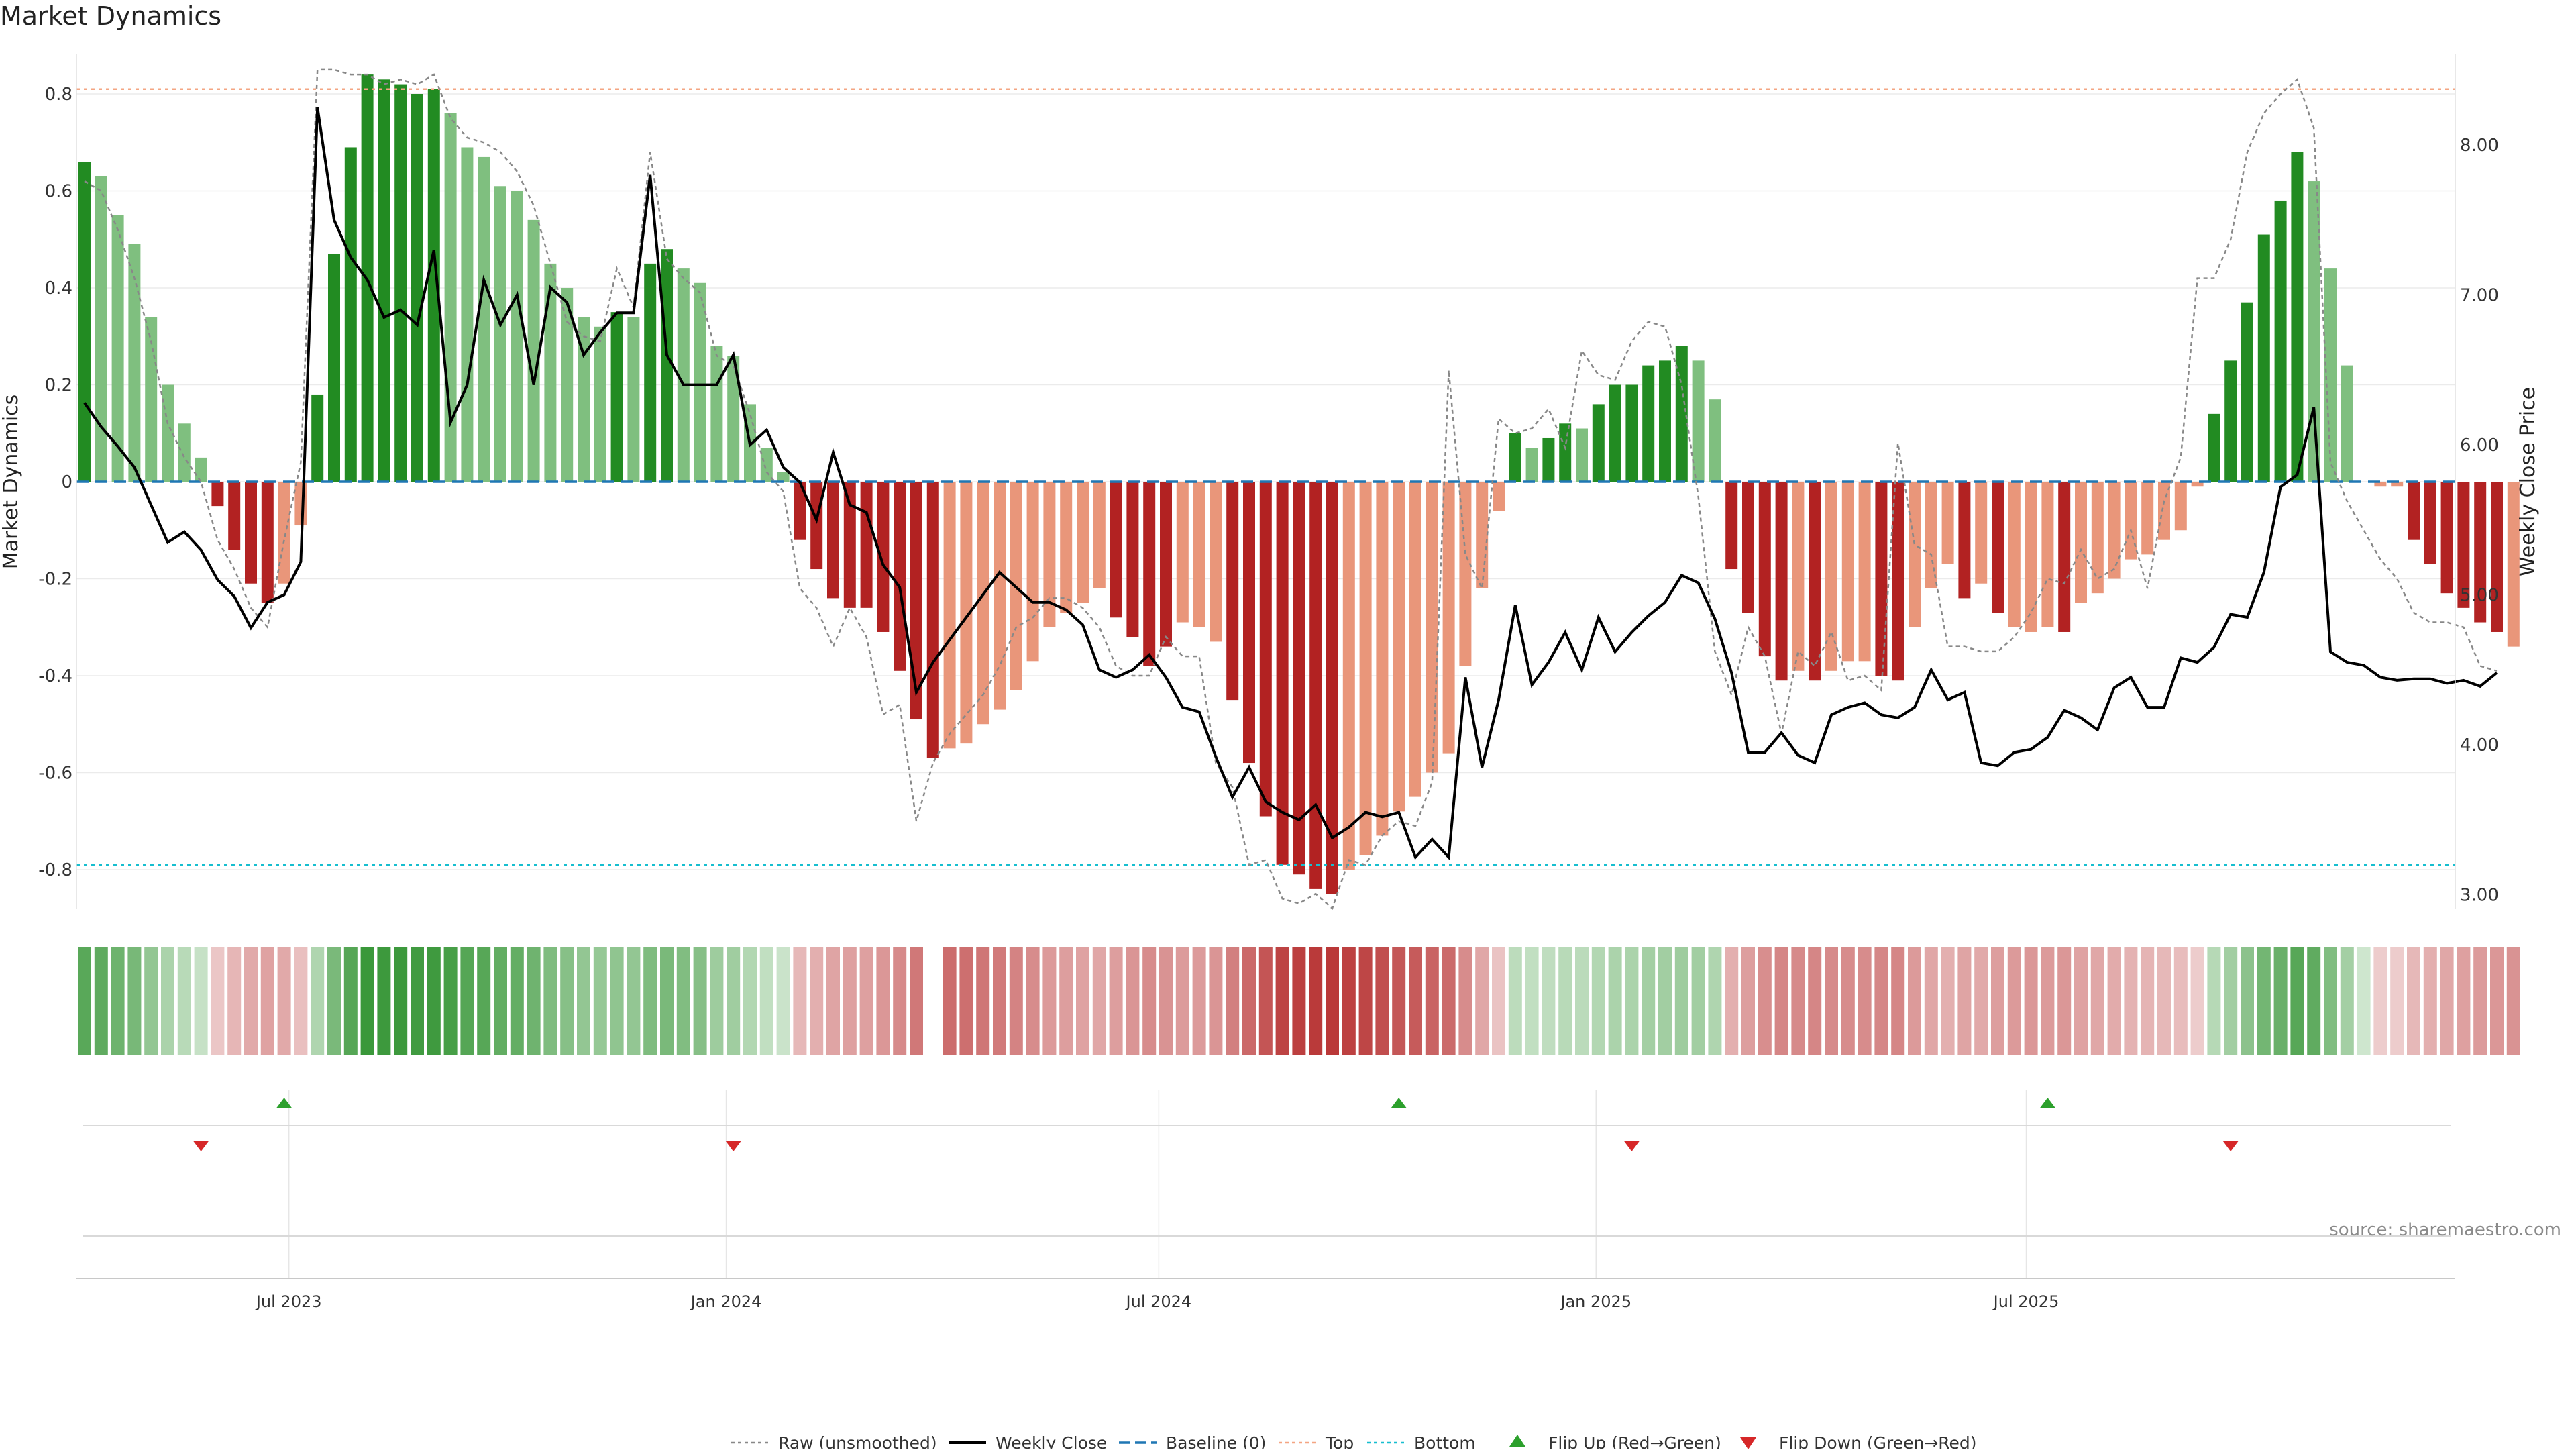  I want to click on y-tick-label: -0.6, so click(55, 774).